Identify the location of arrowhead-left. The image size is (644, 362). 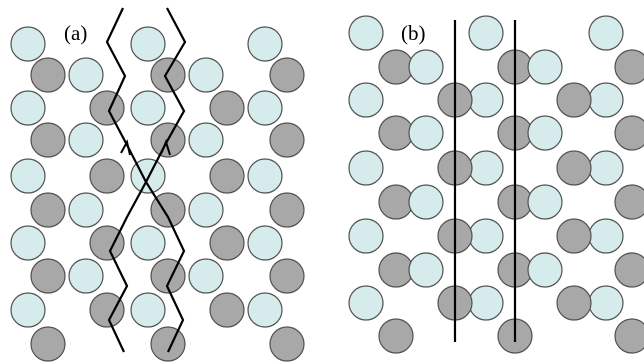
(125, 147).